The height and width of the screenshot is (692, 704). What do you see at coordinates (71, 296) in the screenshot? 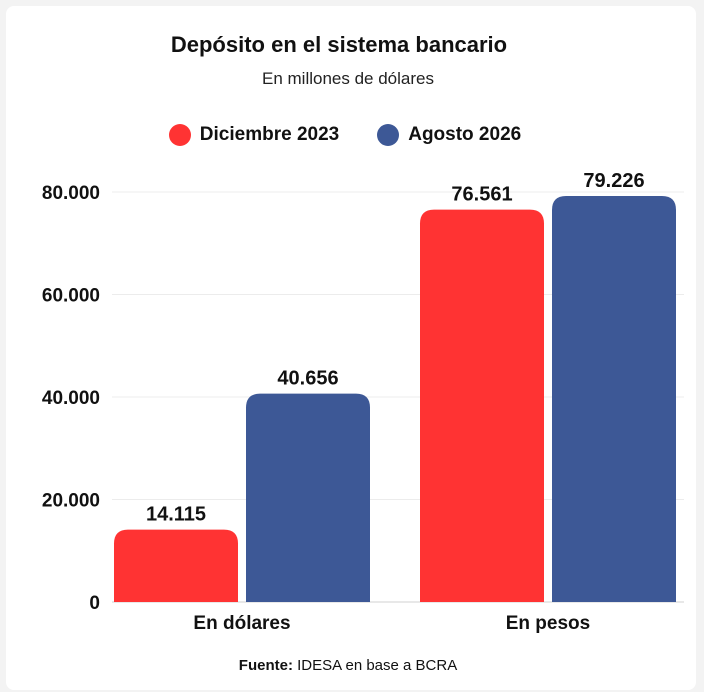
I see `y-tick-label: 60.000` at bounding box center [71, 296].